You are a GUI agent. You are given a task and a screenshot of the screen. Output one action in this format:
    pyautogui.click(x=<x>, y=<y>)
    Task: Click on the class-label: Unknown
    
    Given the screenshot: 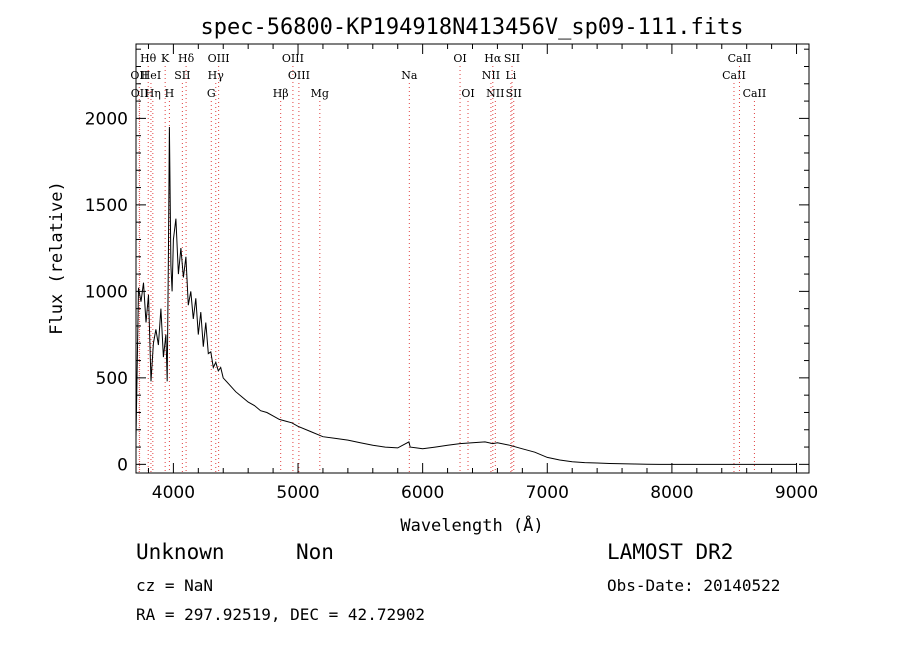 What is the action you would take?
    pyautogui.click(x=180, y=552)
    